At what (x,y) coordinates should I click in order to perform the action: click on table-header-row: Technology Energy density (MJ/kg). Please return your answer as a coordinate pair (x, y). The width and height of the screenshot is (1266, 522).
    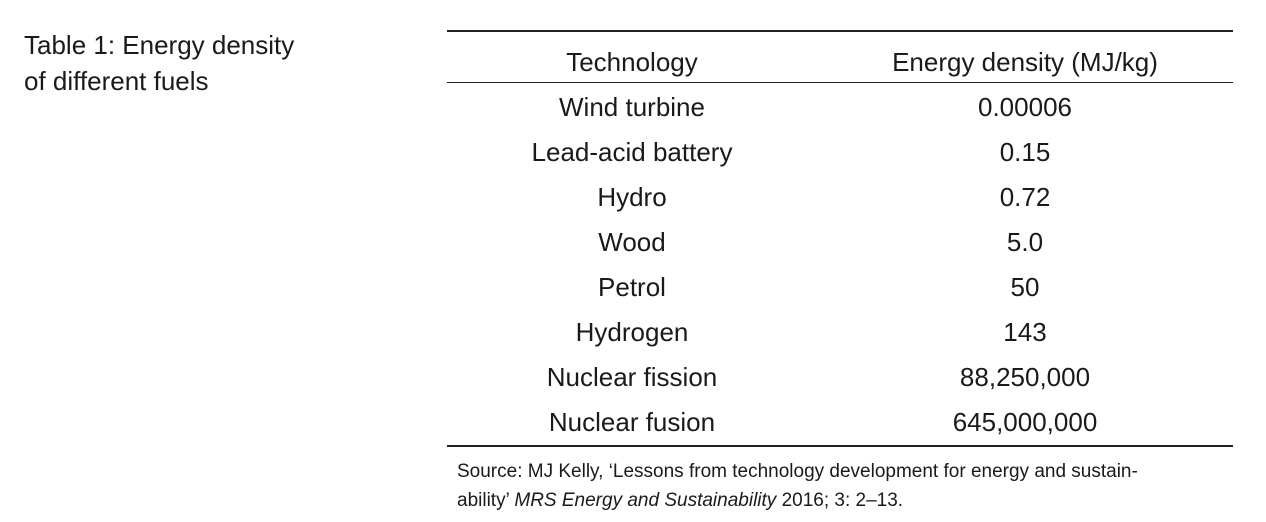
    Looking at the image, I should click on (840, 57).